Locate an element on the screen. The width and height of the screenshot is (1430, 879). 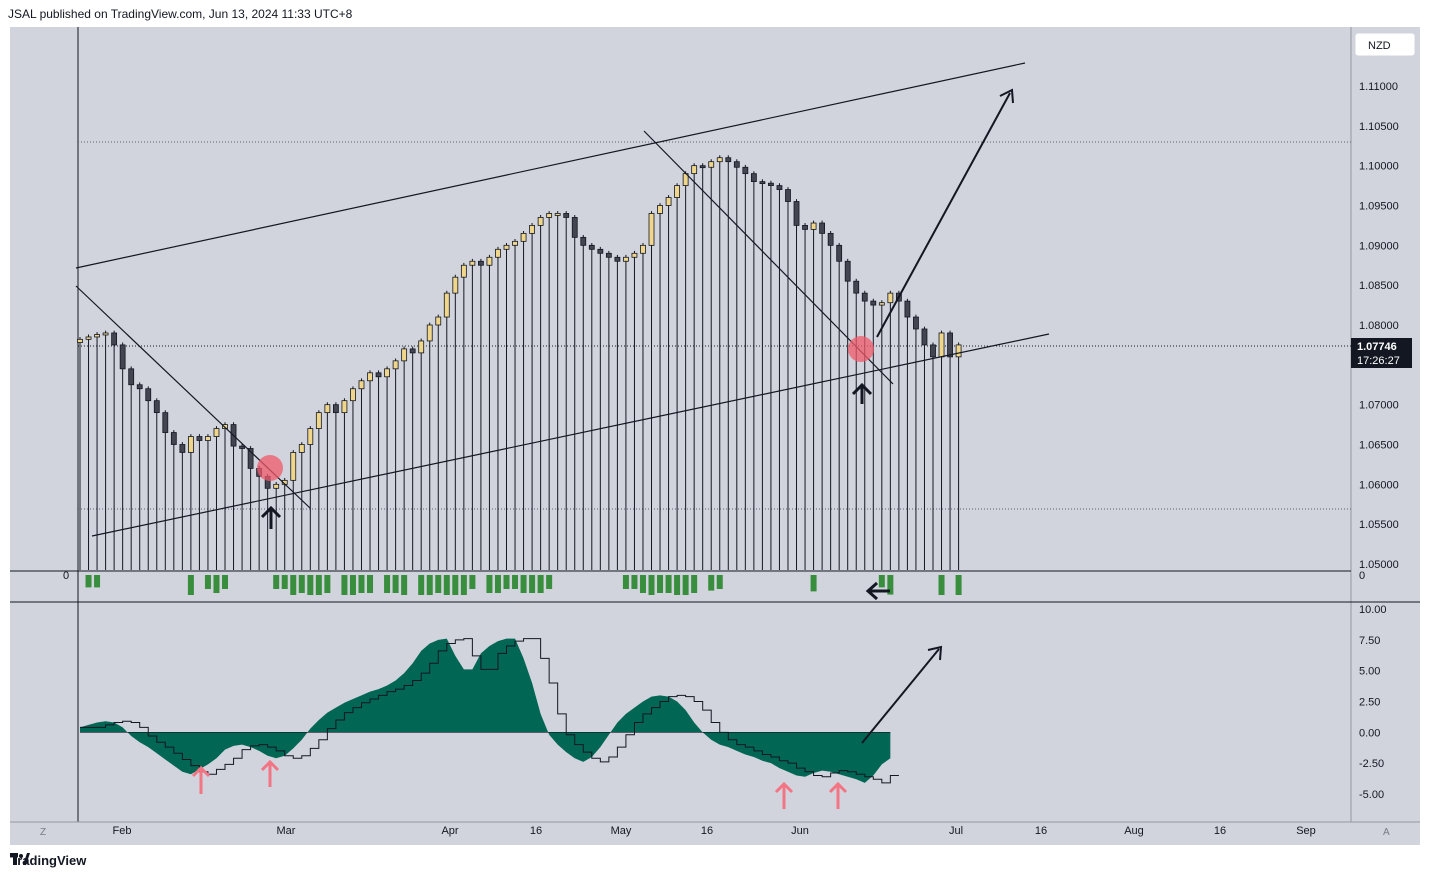
last-price-tag is located at coordinates (1381, 353).